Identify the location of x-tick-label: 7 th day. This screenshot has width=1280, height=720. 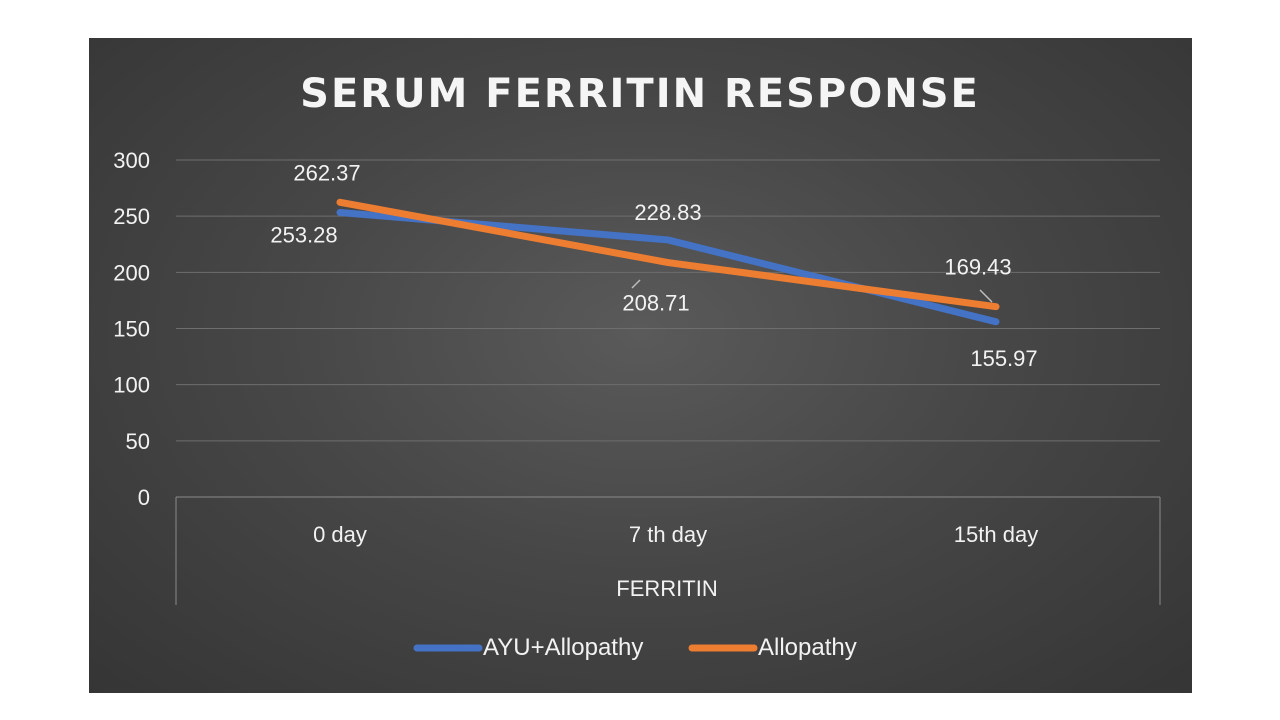
(668, 534).